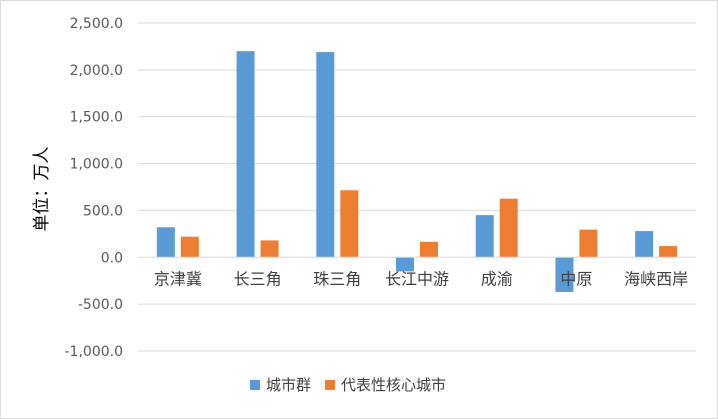 This screenshot has width=718, height=419. What do you see at coordinates (42, 189) in the screenshot?
I see `y-axis-title: 单位：万人` at bounding box center [42, 189].